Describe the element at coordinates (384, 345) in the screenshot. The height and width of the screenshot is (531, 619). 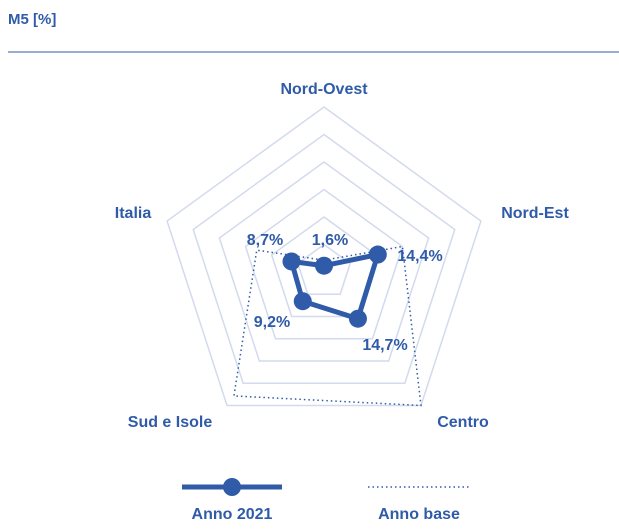
I see `data-label: 14,7%` at that location.